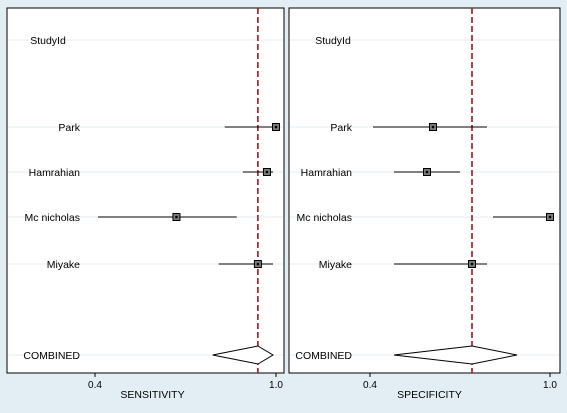 The width and height of the screenshot is (567, 413). I want to click on x-axis-label: SPECIFICITY, so click(429, 395).